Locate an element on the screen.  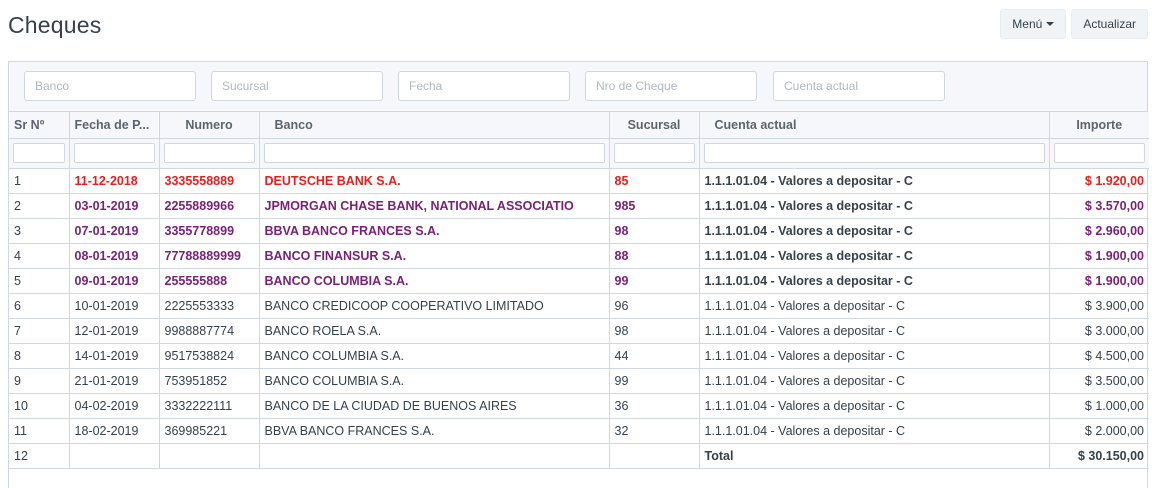
cell-sr: 4 is located at coordinates (39, 256).